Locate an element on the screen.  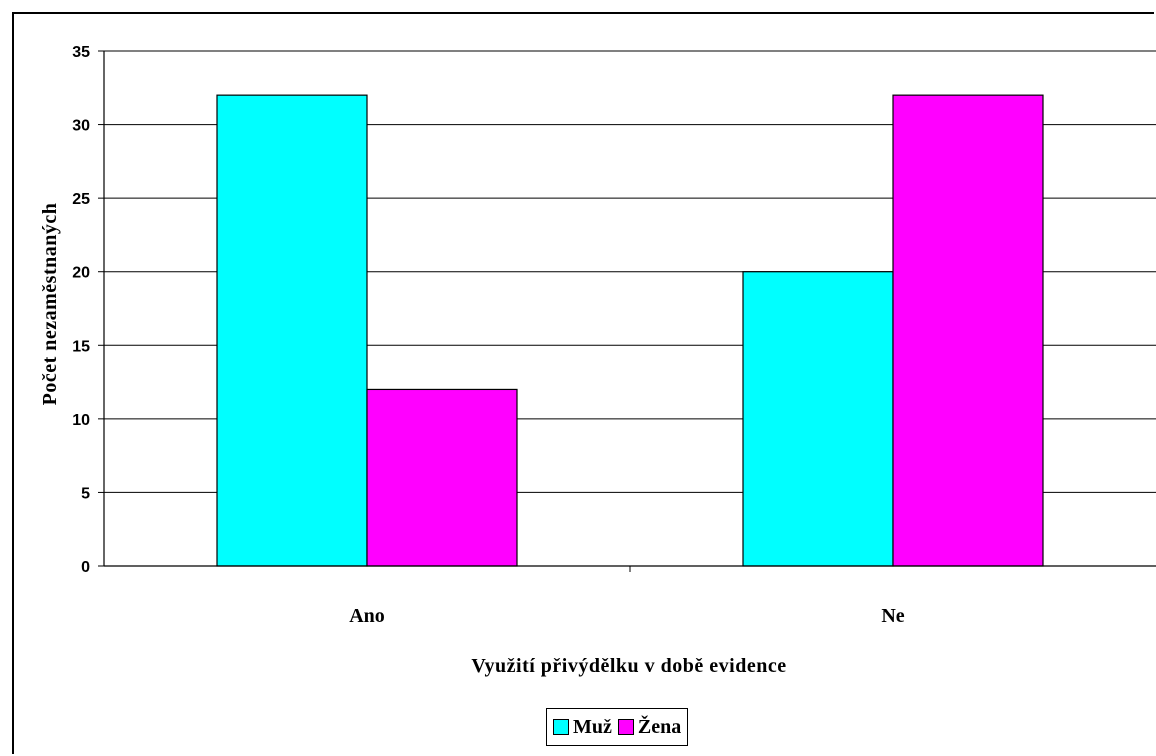
x-tick-label-ne: Ne is located at coordinates (892, 616).